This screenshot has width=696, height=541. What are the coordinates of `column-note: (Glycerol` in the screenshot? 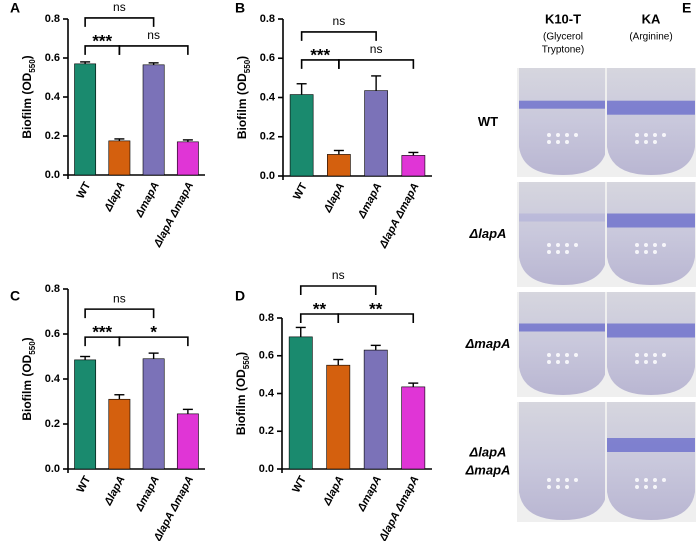 It's located at (563, 37).